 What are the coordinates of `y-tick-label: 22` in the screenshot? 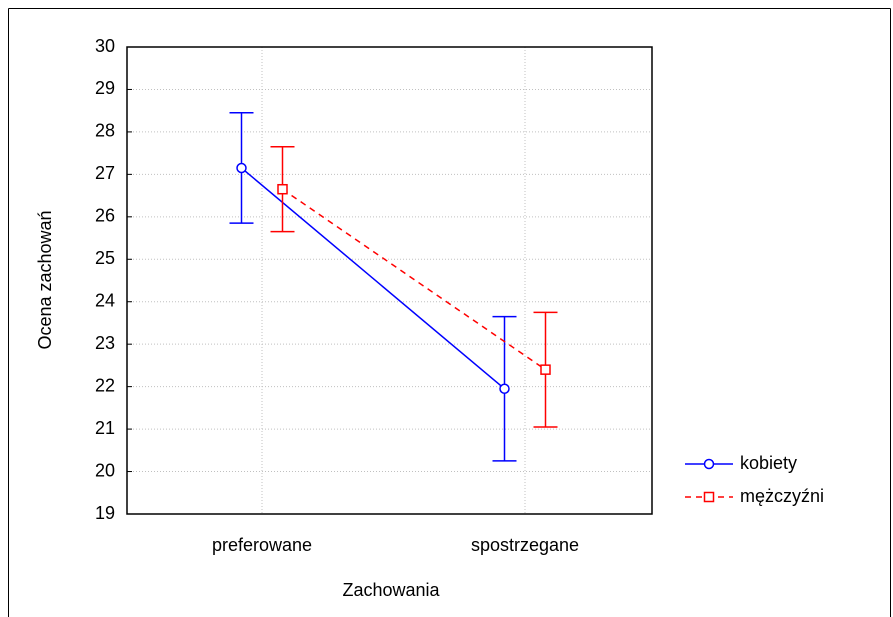 It's located at (105, 385).